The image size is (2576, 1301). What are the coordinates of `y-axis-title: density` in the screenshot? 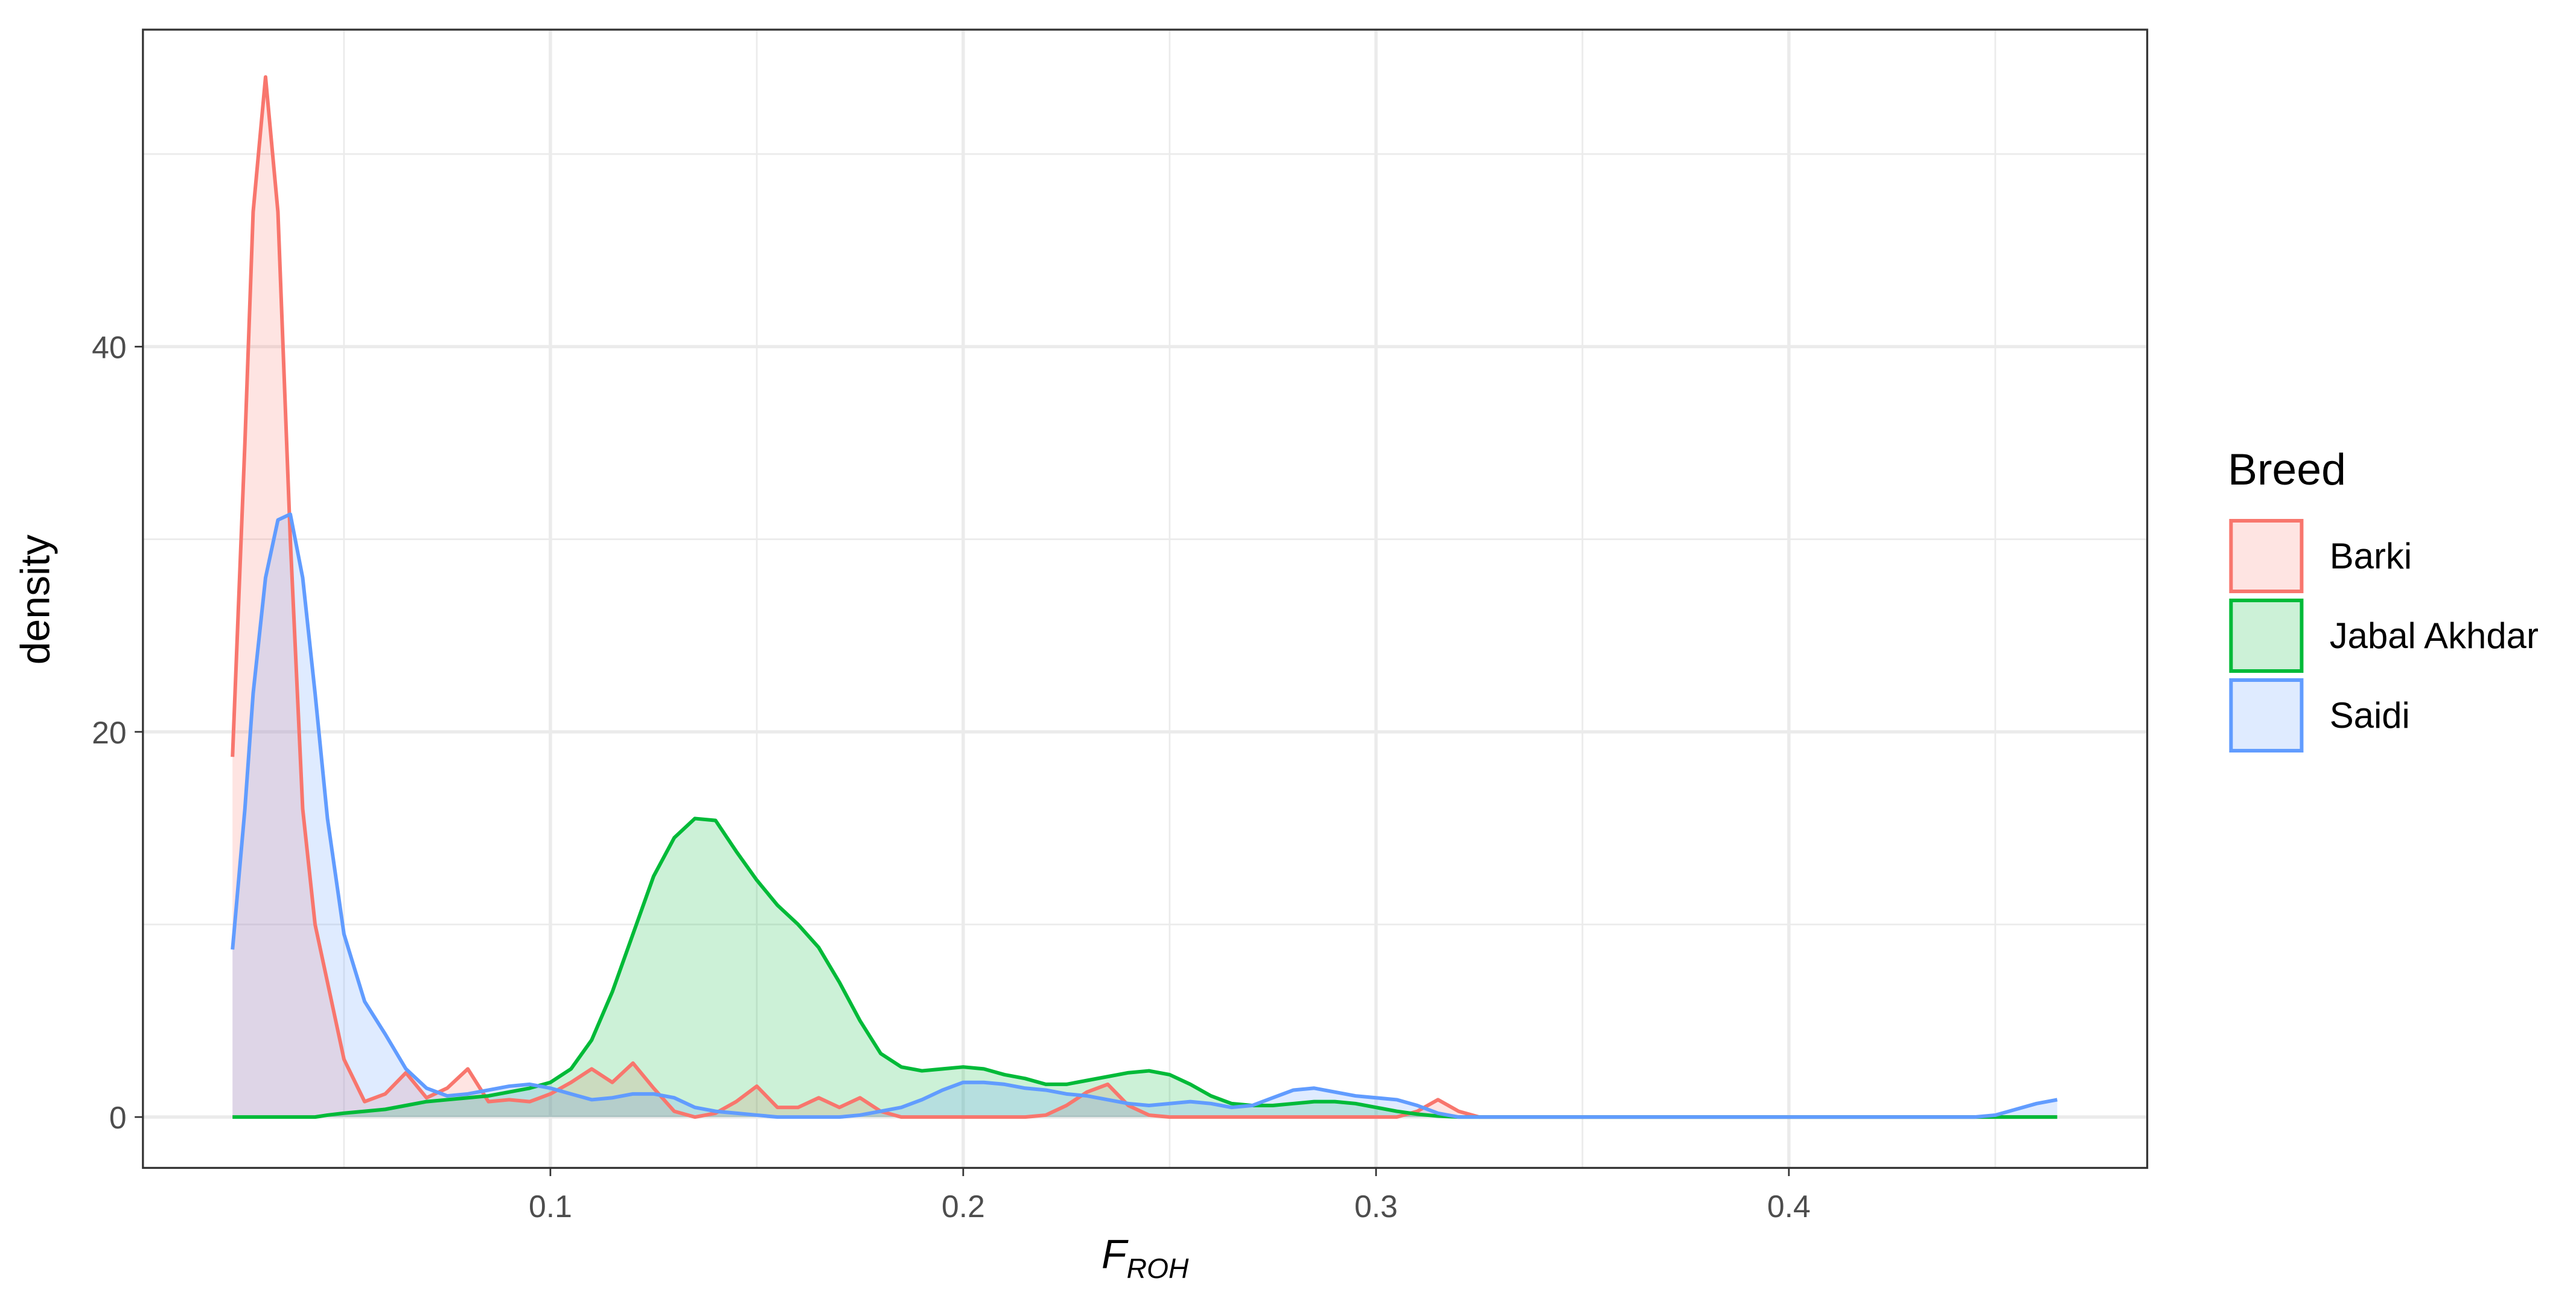 It's located at (36, 600).